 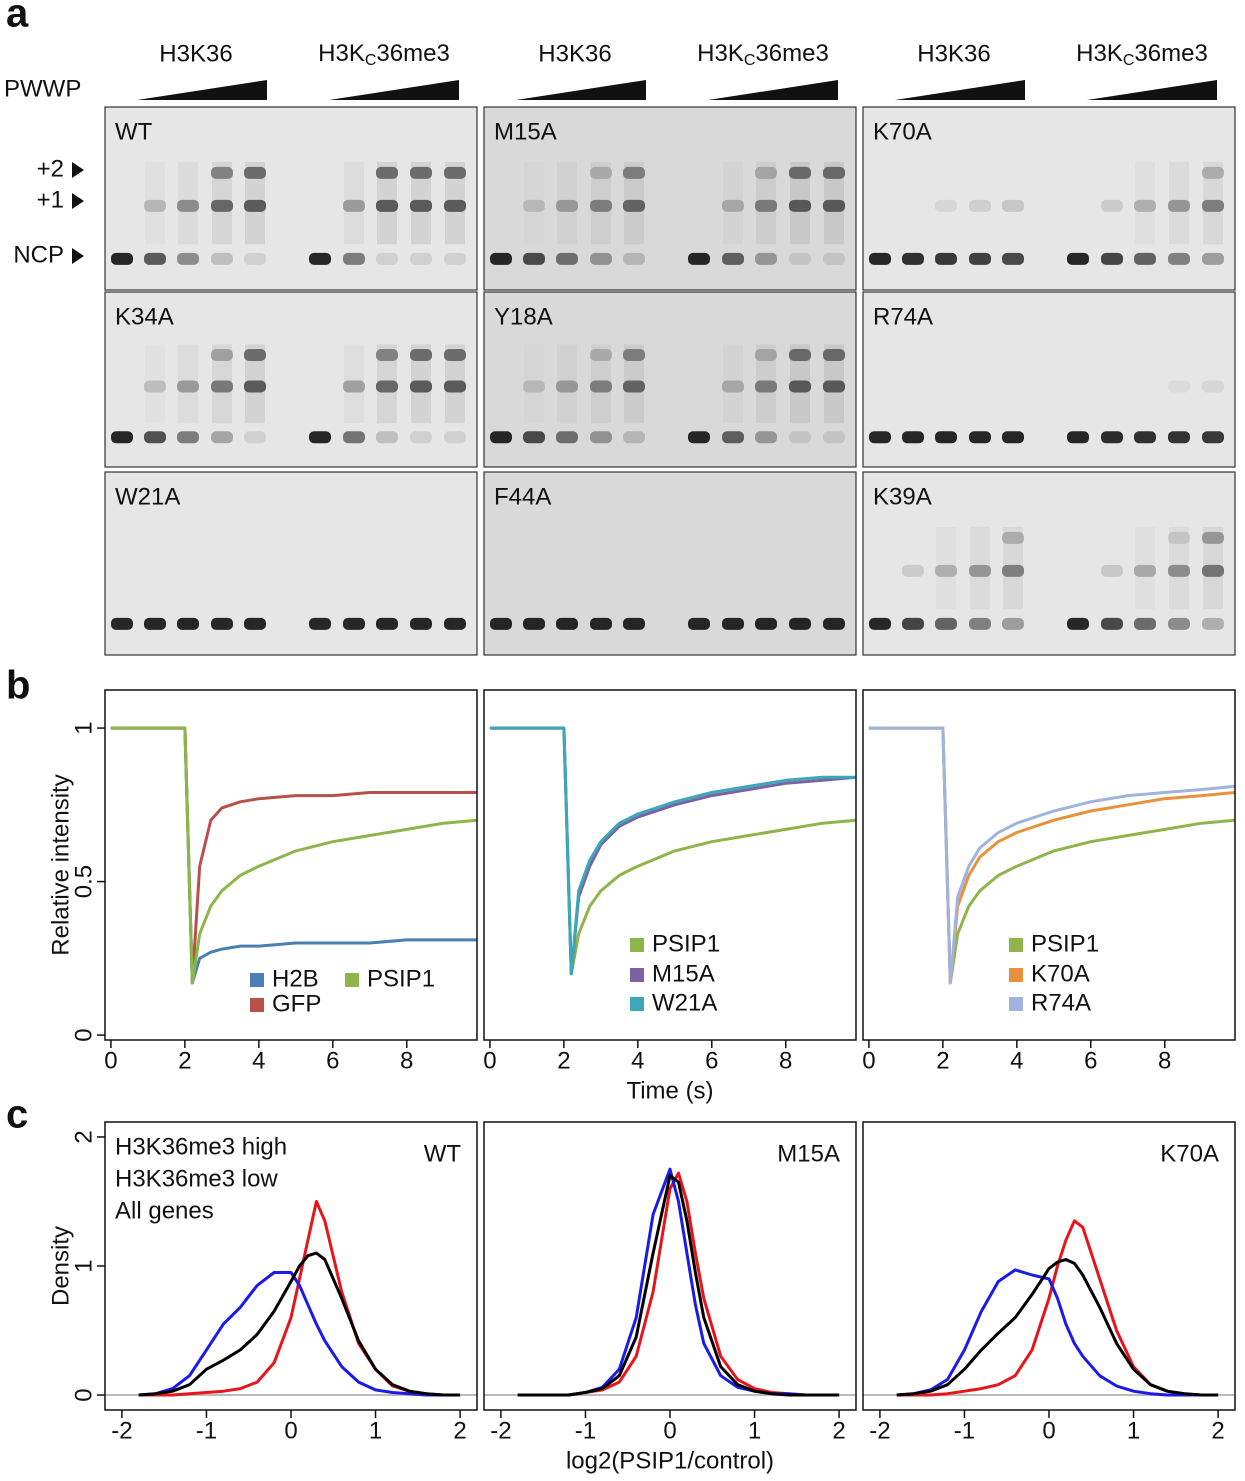 What do you see at coordinates (17, 18) in the screenshot?
I see `panel-label: a` at bounding box center [17, 18].